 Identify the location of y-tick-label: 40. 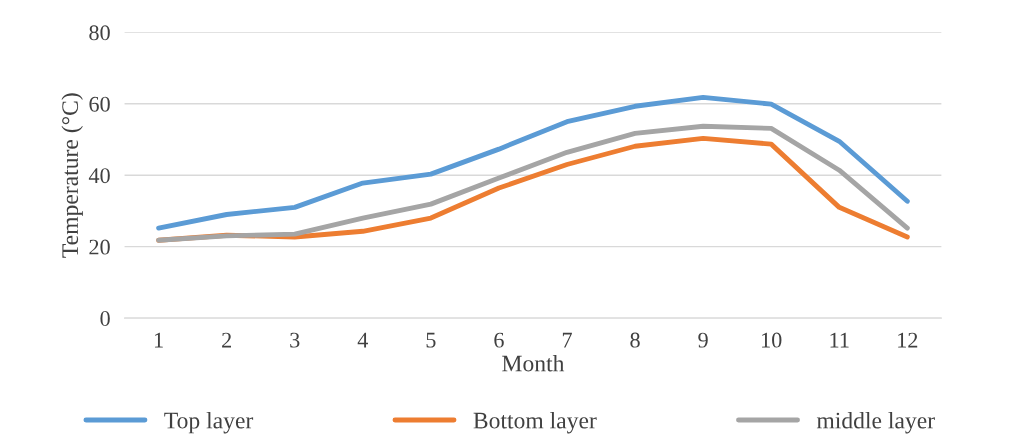
(99, 176).